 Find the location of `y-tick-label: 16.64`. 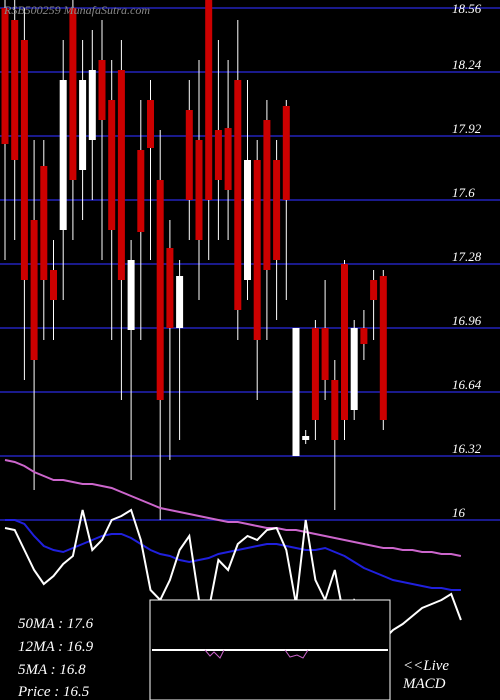

y-tick-label: 16.64 is located at coordinates (467, 384).